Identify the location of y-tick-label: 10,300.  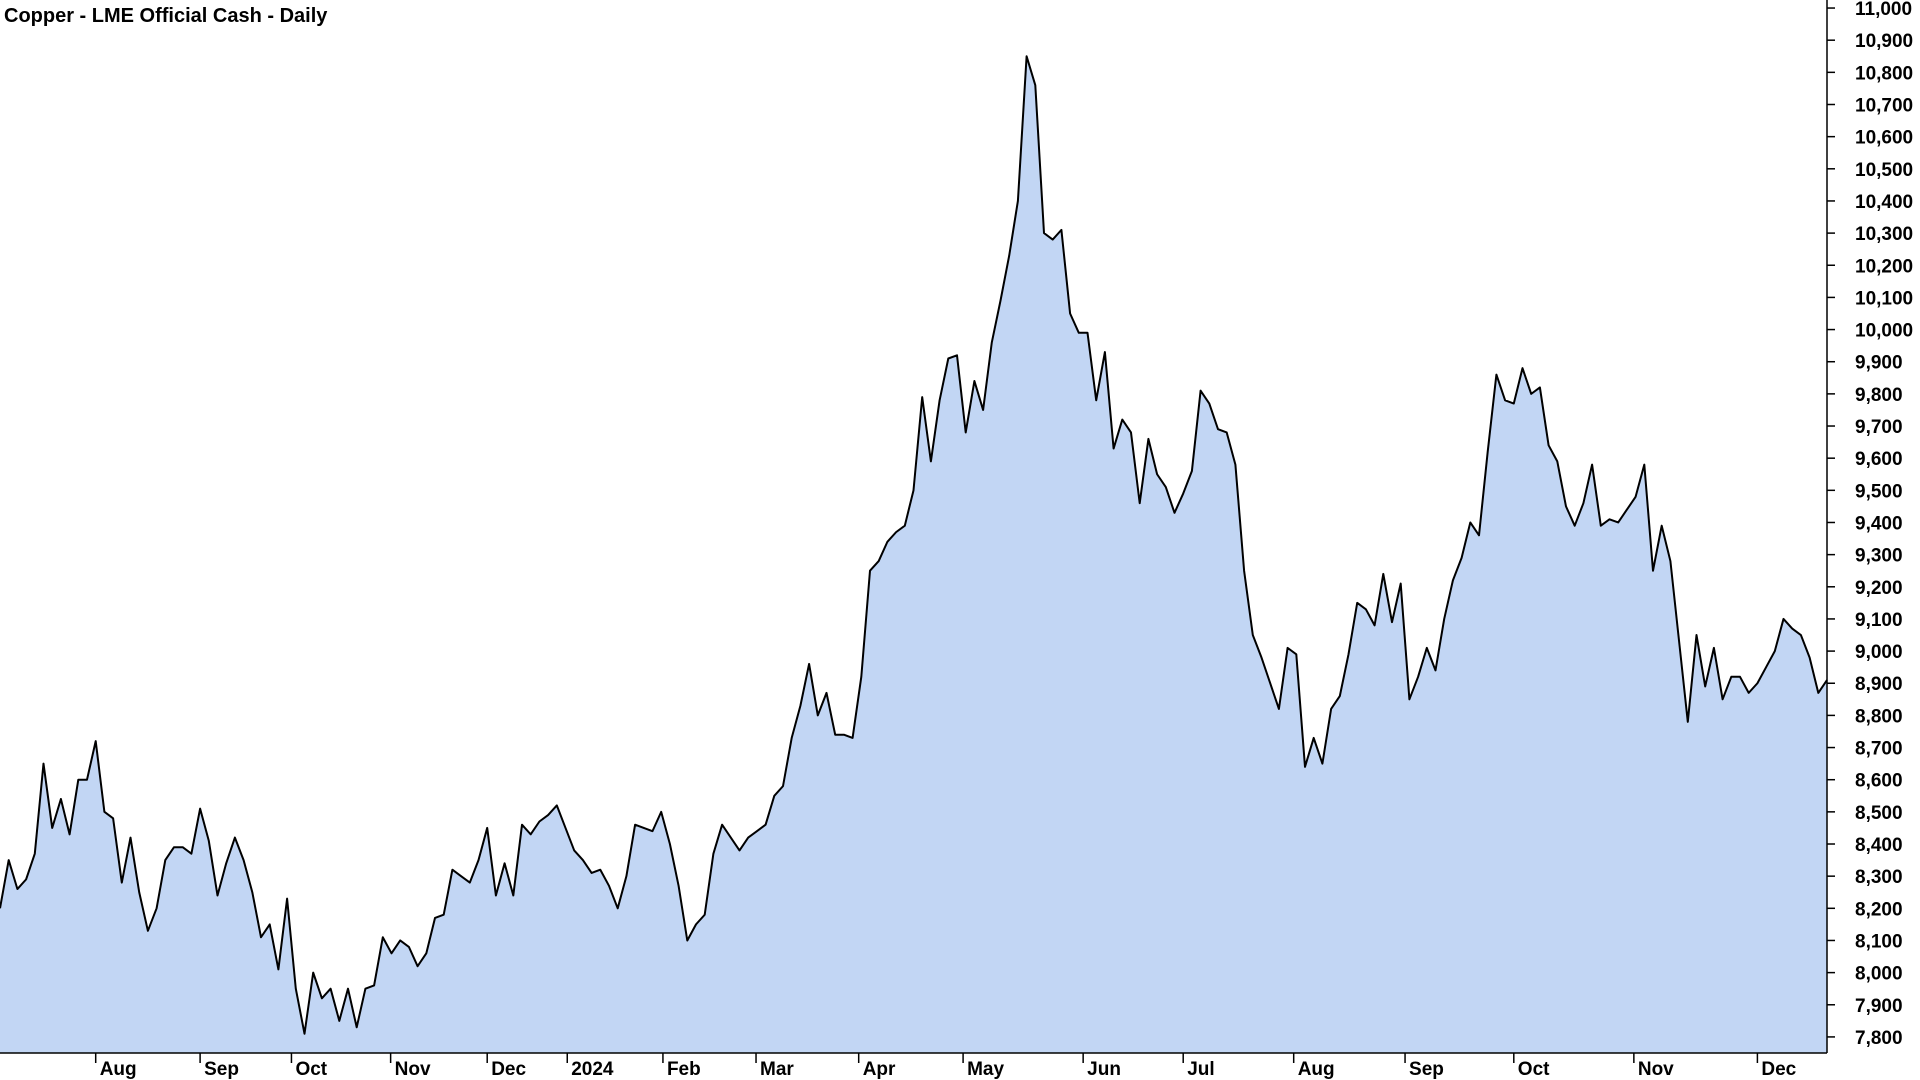
(1884, 234).